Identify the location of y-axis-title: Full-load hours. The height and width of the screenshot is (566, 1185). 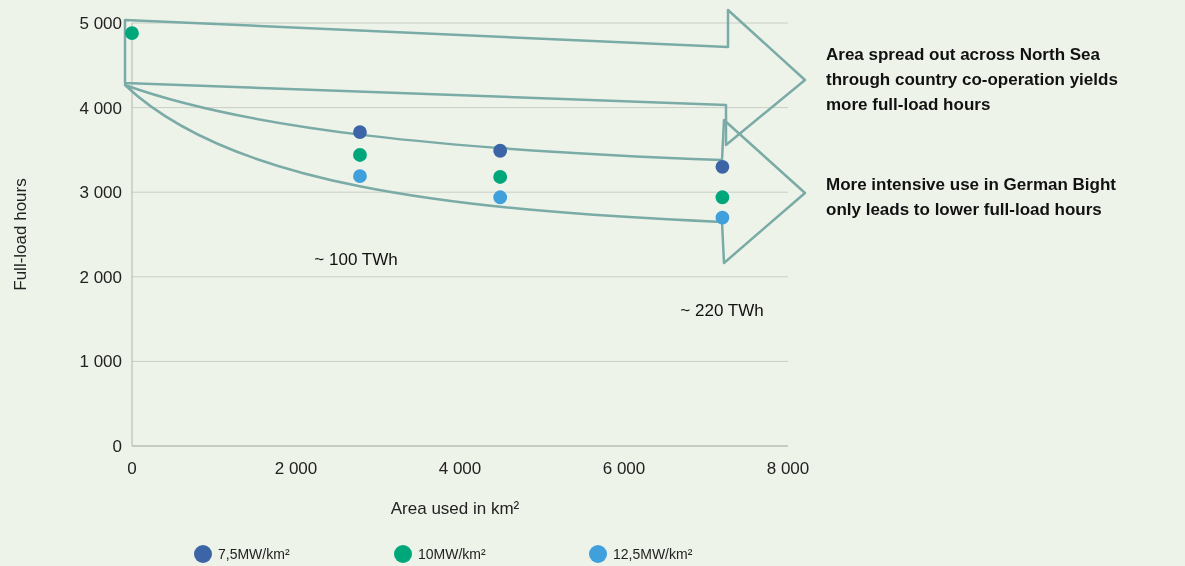
(20, 234).